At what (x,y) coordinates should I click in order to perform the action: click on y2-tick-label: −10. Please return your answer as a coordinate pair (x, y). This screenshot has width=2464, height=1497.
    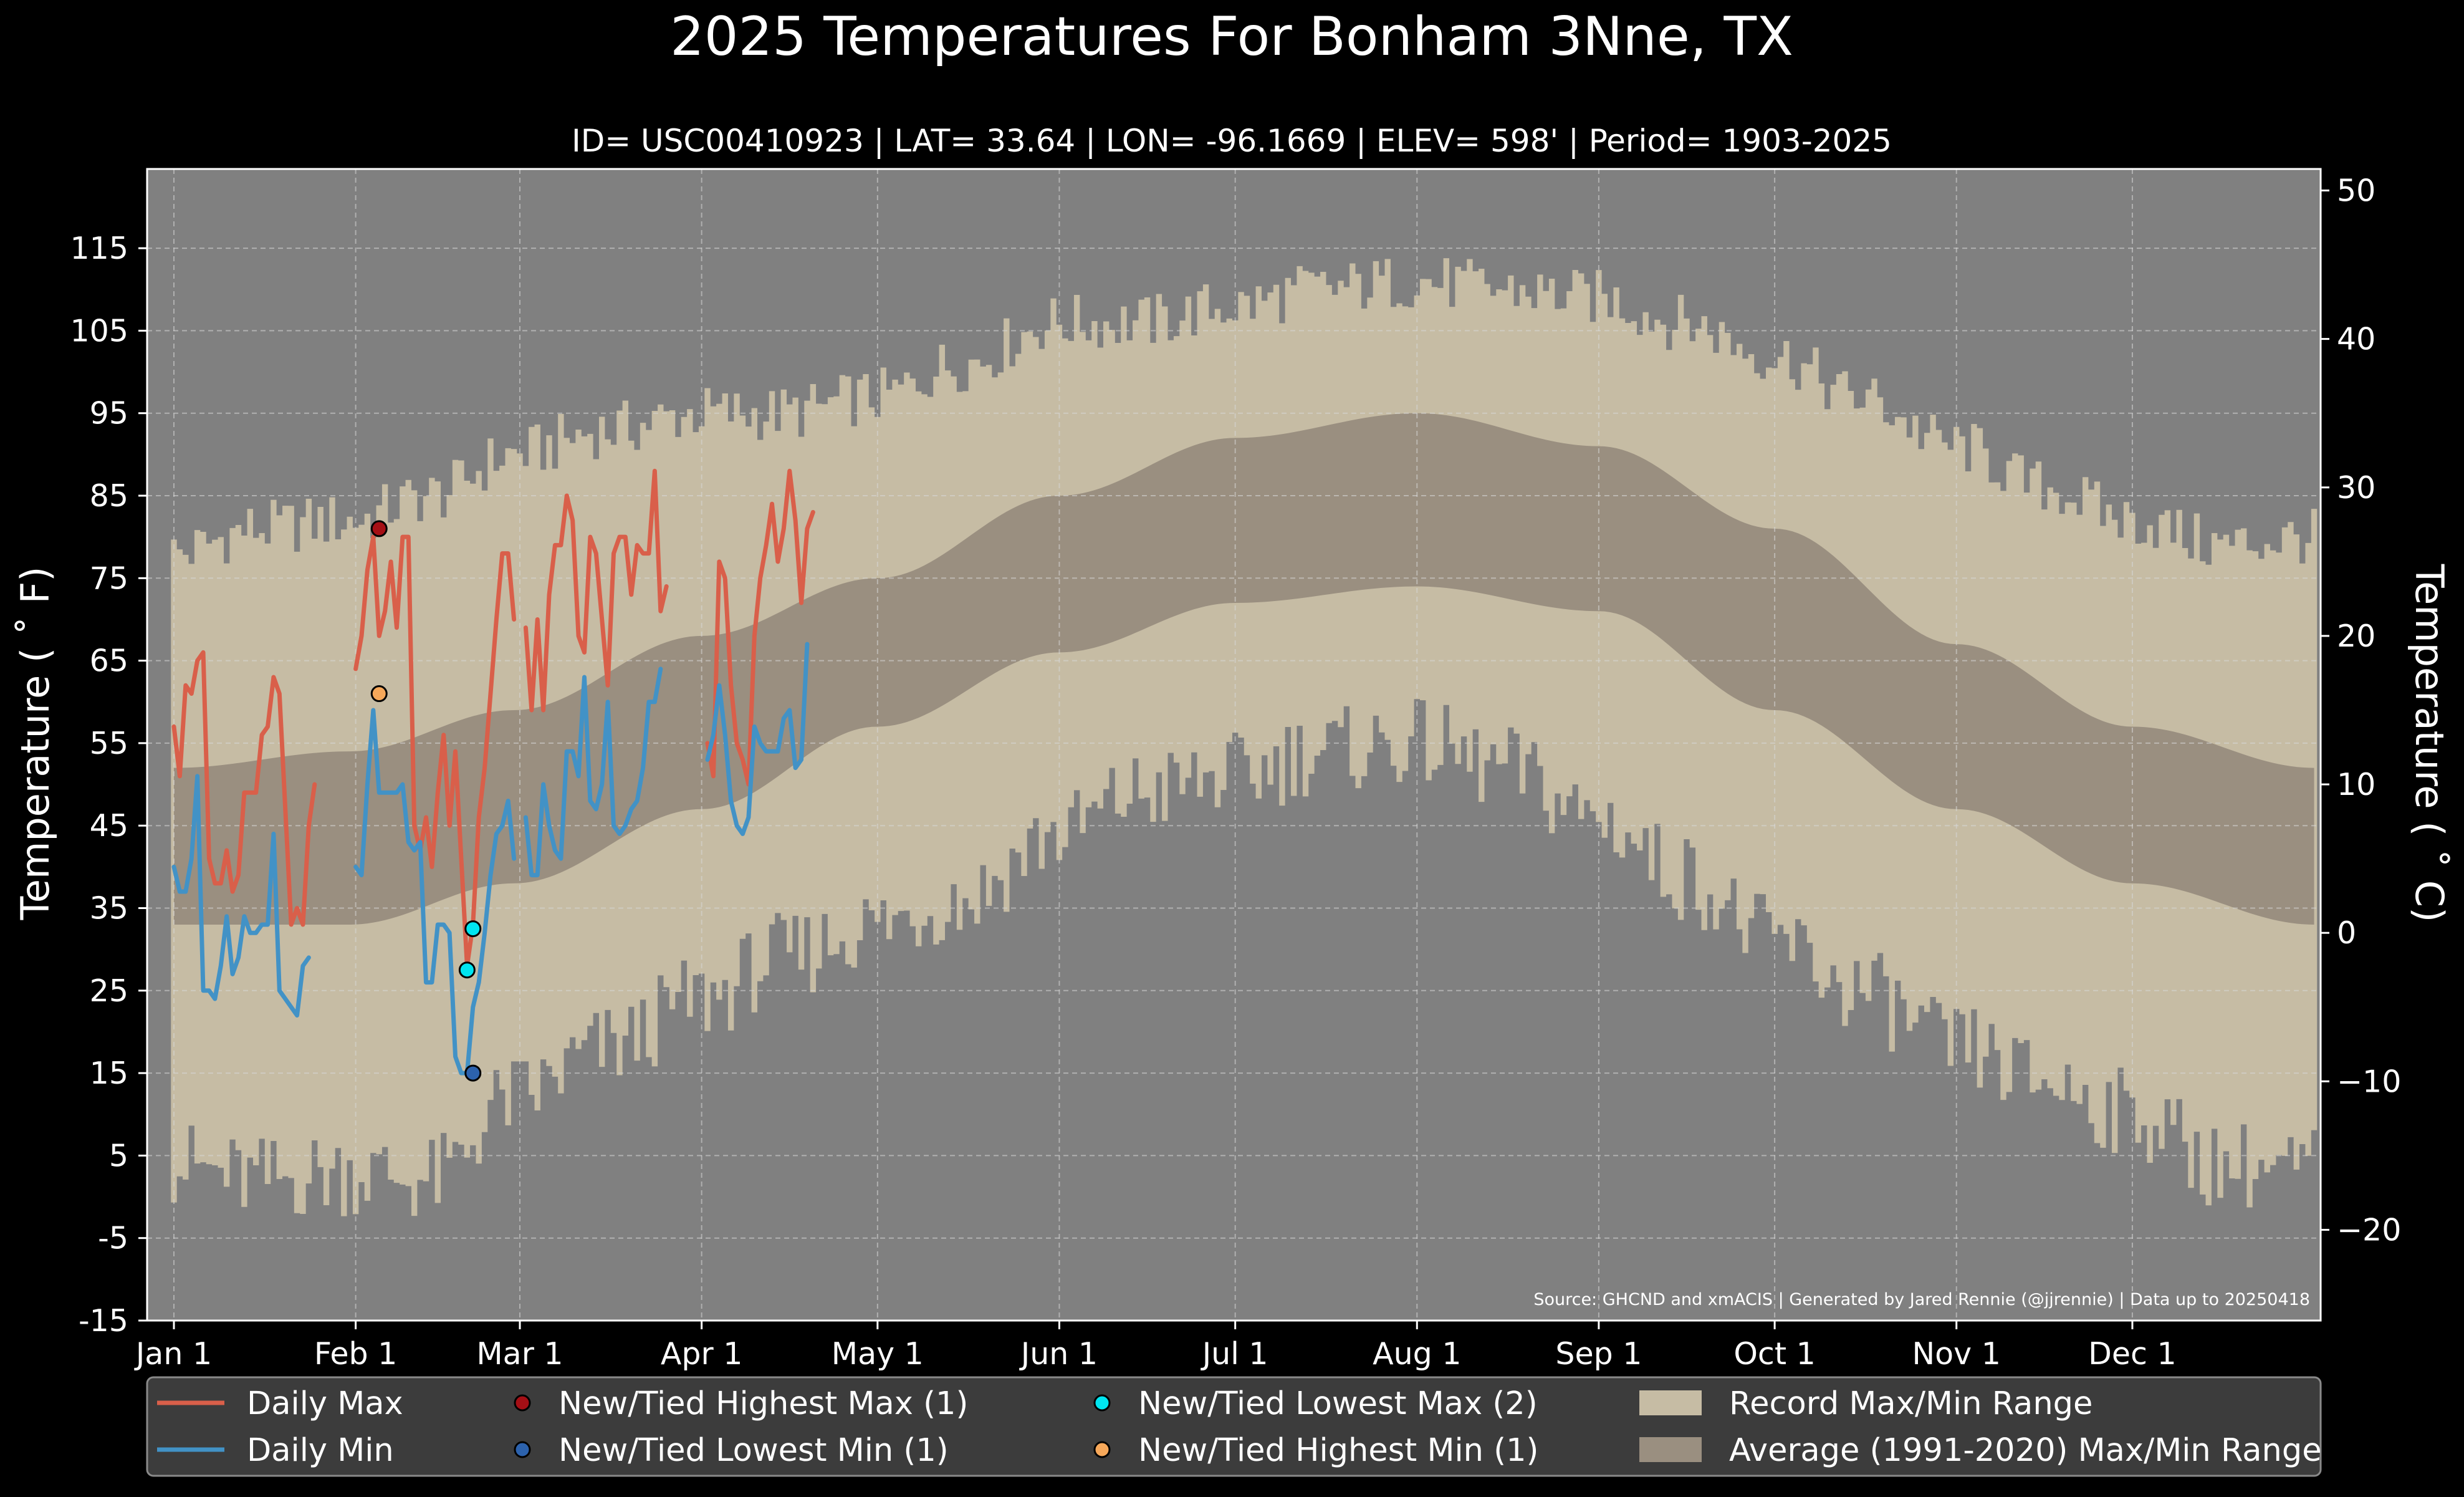
    Looking at the image, I should click on (2369, 1081).